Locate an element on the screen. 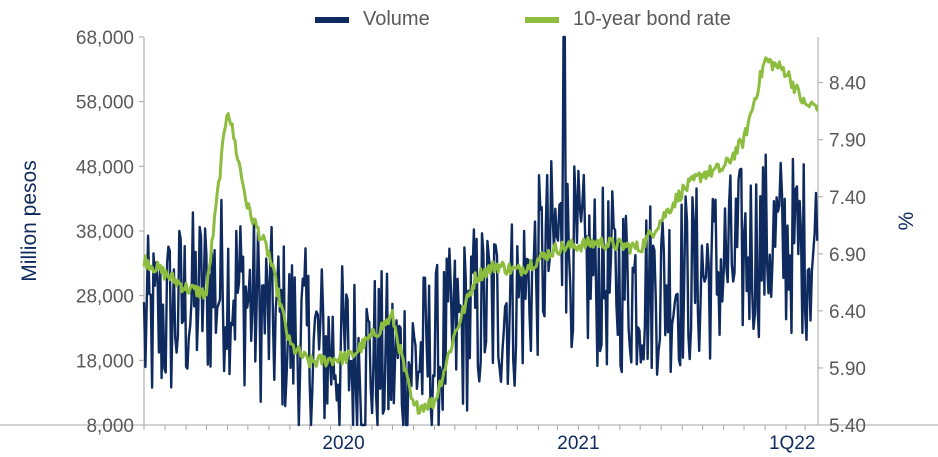  legend-bond: 10-year bond rate is located at coordinates (628, 19).